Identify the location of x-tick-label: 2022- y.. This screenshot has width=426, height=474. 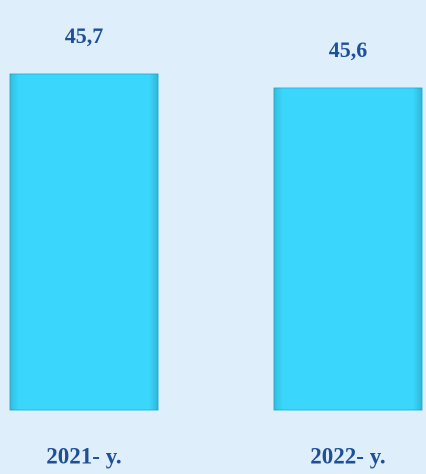
(347, 455).